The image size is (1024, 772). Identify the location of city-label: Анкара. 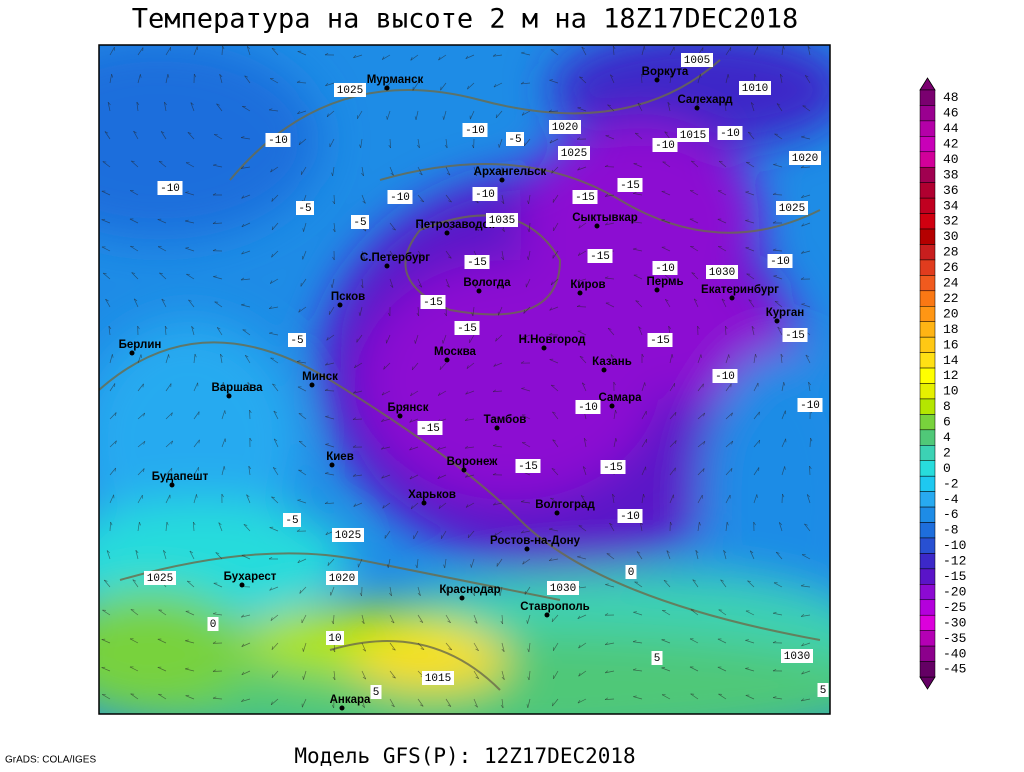
(350, 700).